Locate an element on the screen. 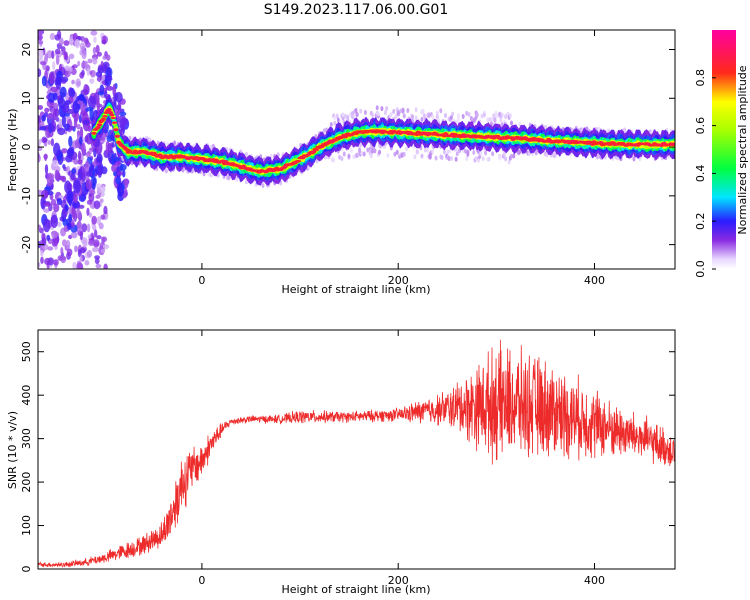 Image resolution: width=750 pixels, height=600 pixels. snr-y-label: SNR (10 * v/v) is located at coordinates (12, 450).